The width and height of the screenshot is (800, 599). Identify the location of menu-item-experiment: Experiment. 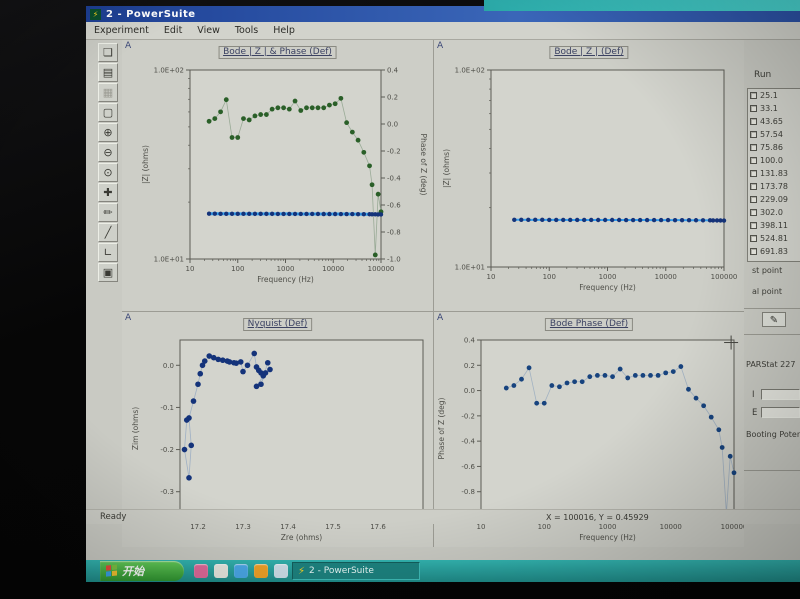
(121, 30).